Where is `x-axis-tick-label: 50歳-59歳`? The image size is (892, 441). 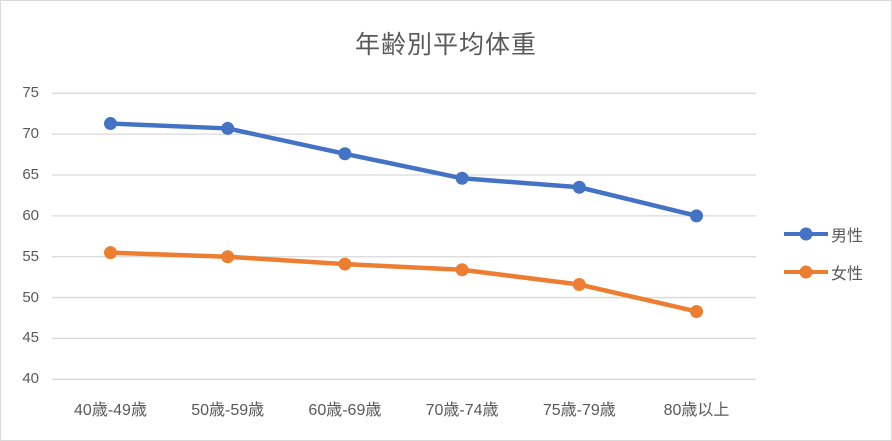 x-axis-tick-label: 50歳-59歳 is located at coordinates (228, 410).